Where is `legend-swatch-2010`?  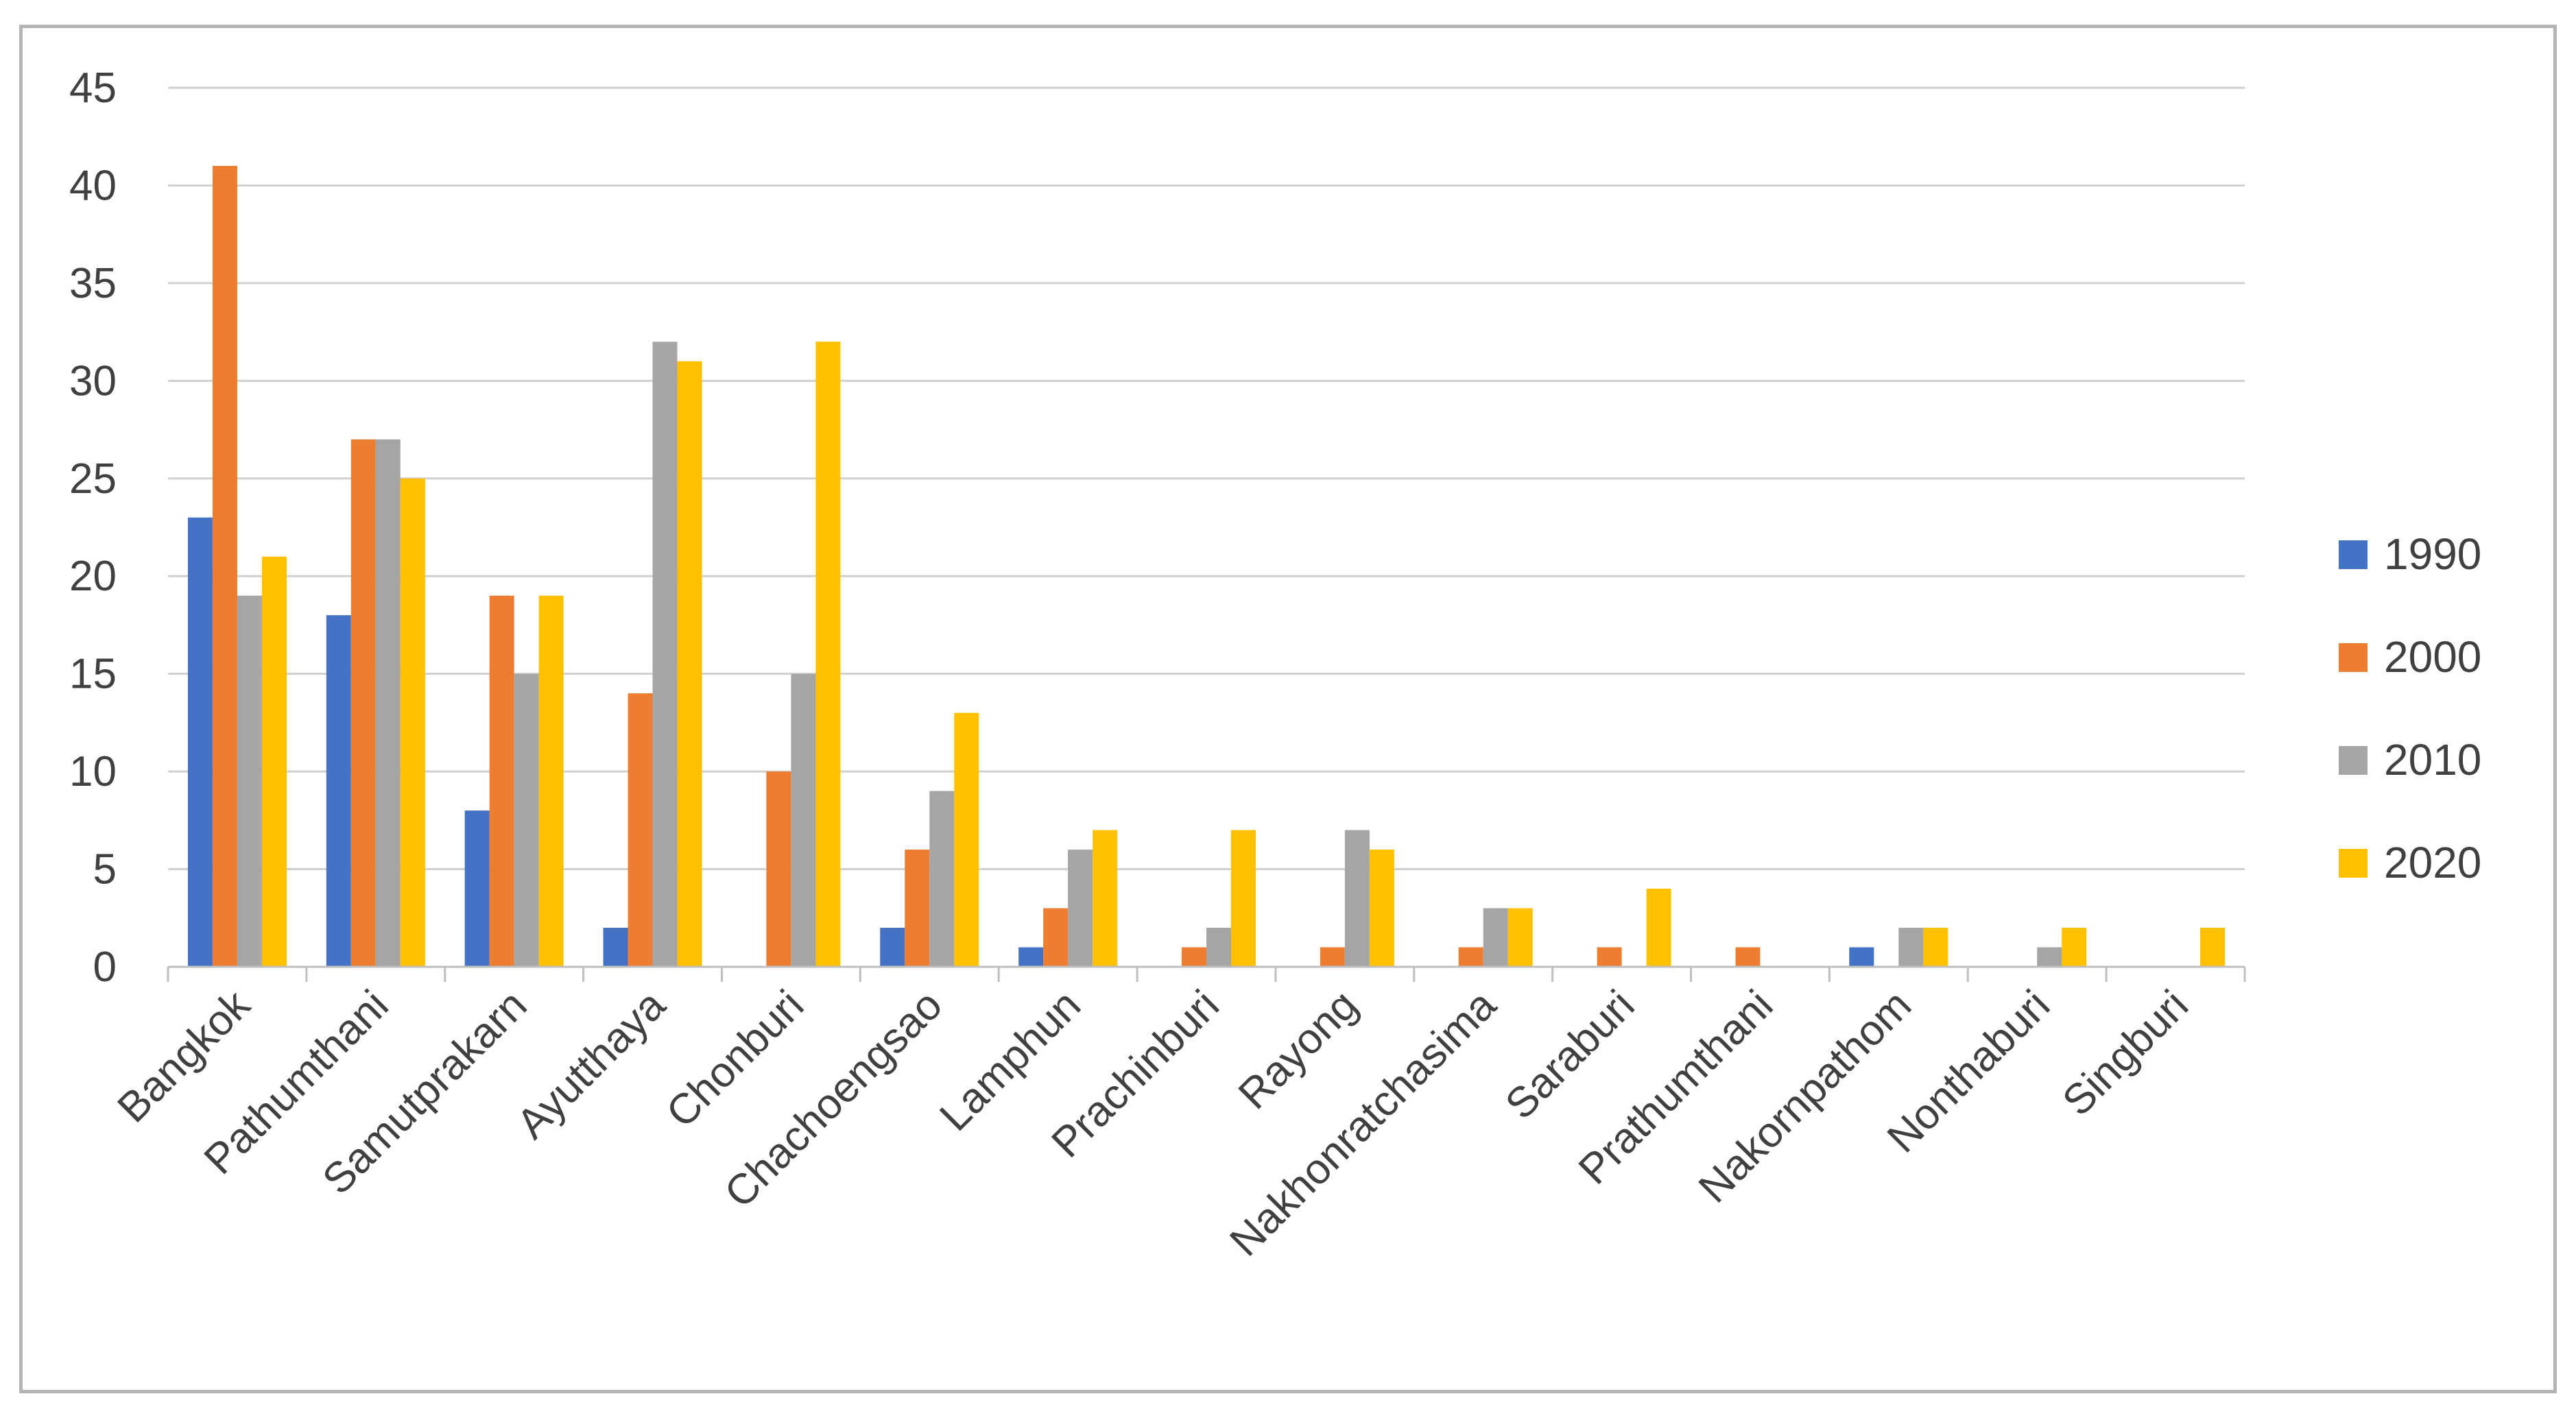 legend-swatch-2010 is located at coordinates (2353, 760).